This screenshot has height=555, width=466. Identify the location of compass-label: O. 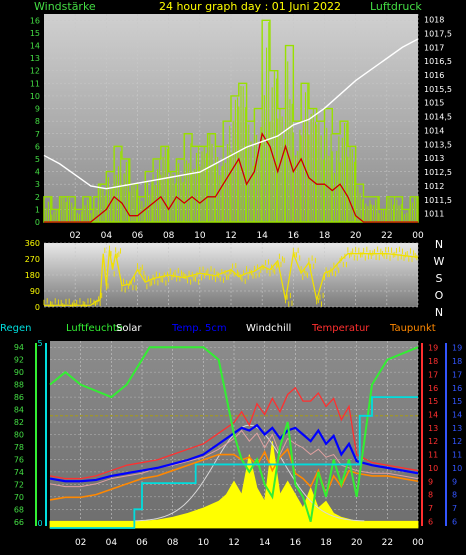
(439, 295).